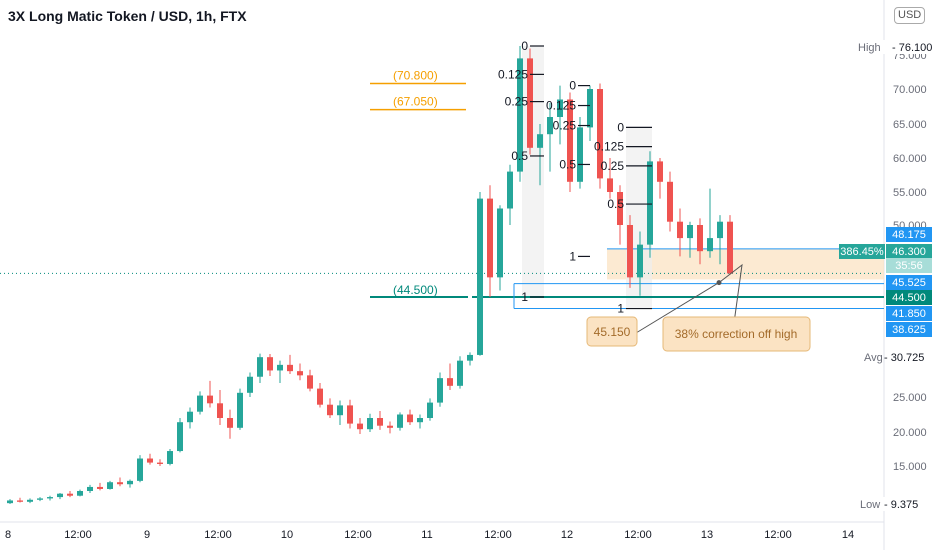 The image size is (932, 550). I want to click on high-label: High, so click(869, 48).